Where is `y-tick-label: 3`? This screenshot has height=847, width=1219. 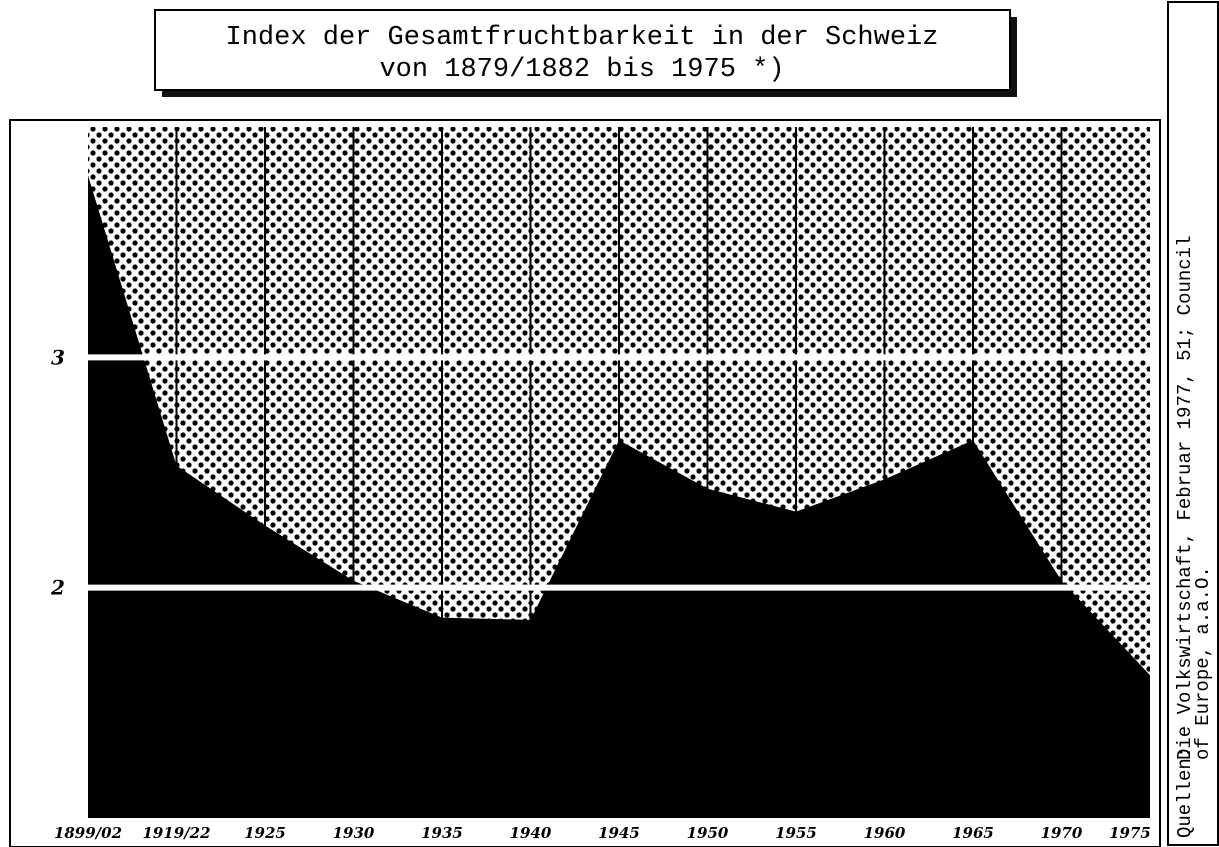
y-tick-label: 3 is located at coordinates (58, 357).